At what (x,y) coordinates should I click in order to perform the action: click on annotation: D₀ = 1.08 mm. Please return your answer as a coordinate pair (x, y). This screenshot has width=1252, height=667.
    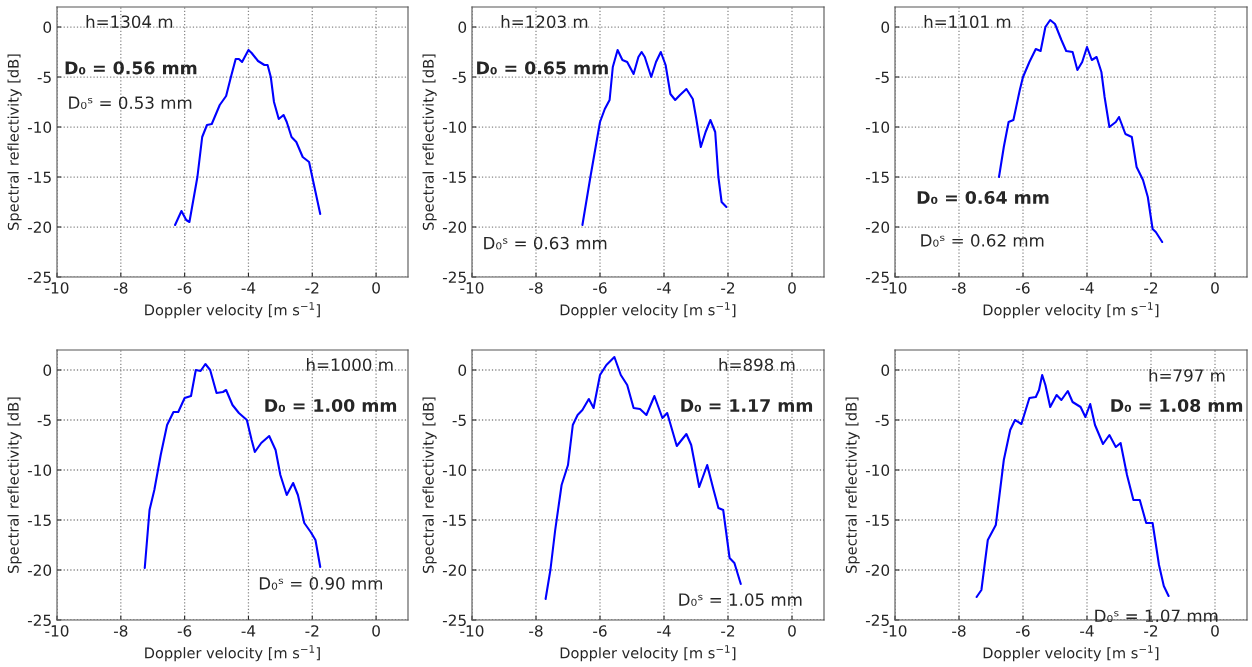
    Looking at the image, I should click on (1177, 405).